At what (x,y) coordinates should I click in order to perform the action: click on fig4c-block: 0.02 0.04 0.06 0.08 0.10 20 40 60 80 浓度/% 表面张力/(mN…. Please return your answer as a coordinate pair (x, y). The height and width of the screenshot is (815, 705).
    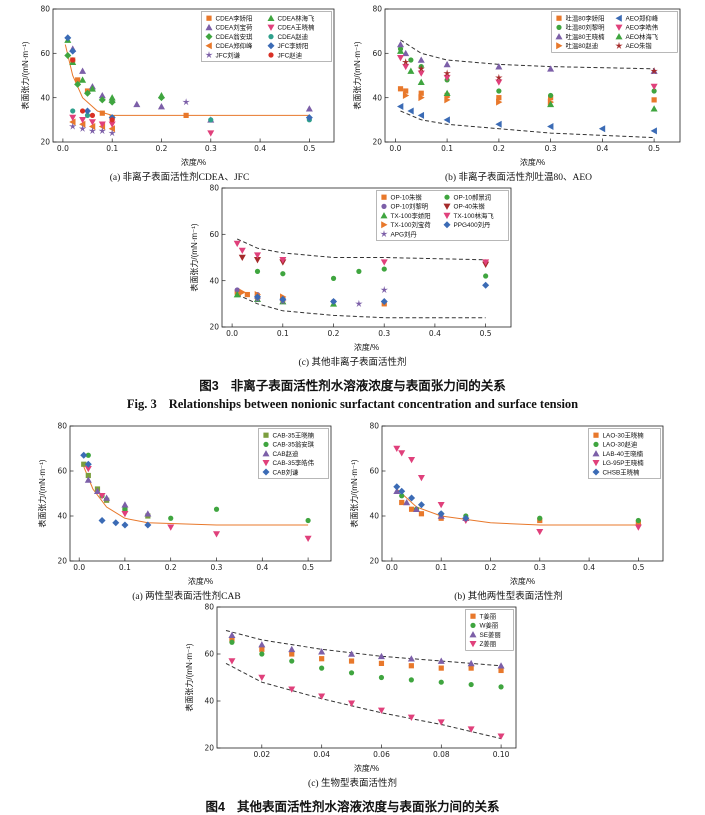
    Looking at the image, I should click on (353, 695).